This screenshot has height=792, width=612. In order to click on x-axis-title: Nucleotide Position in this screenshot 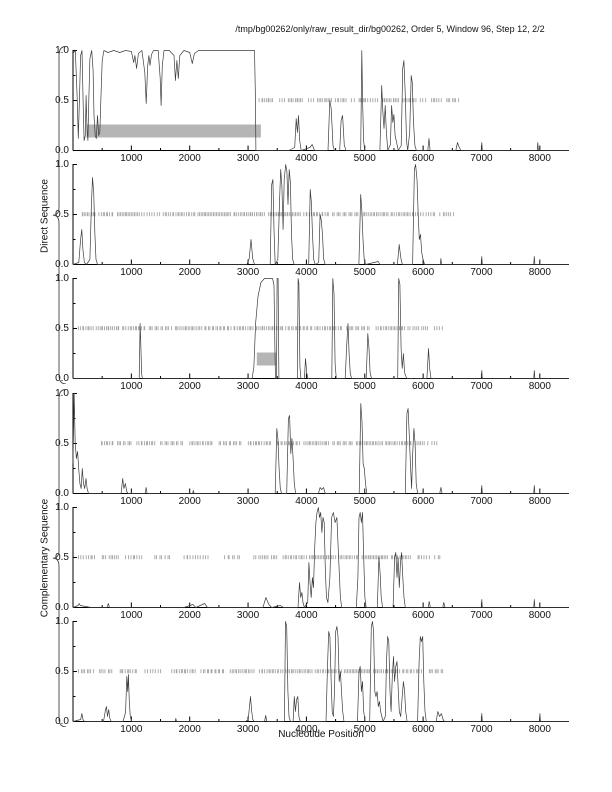, I will do `click(321, 734)`.